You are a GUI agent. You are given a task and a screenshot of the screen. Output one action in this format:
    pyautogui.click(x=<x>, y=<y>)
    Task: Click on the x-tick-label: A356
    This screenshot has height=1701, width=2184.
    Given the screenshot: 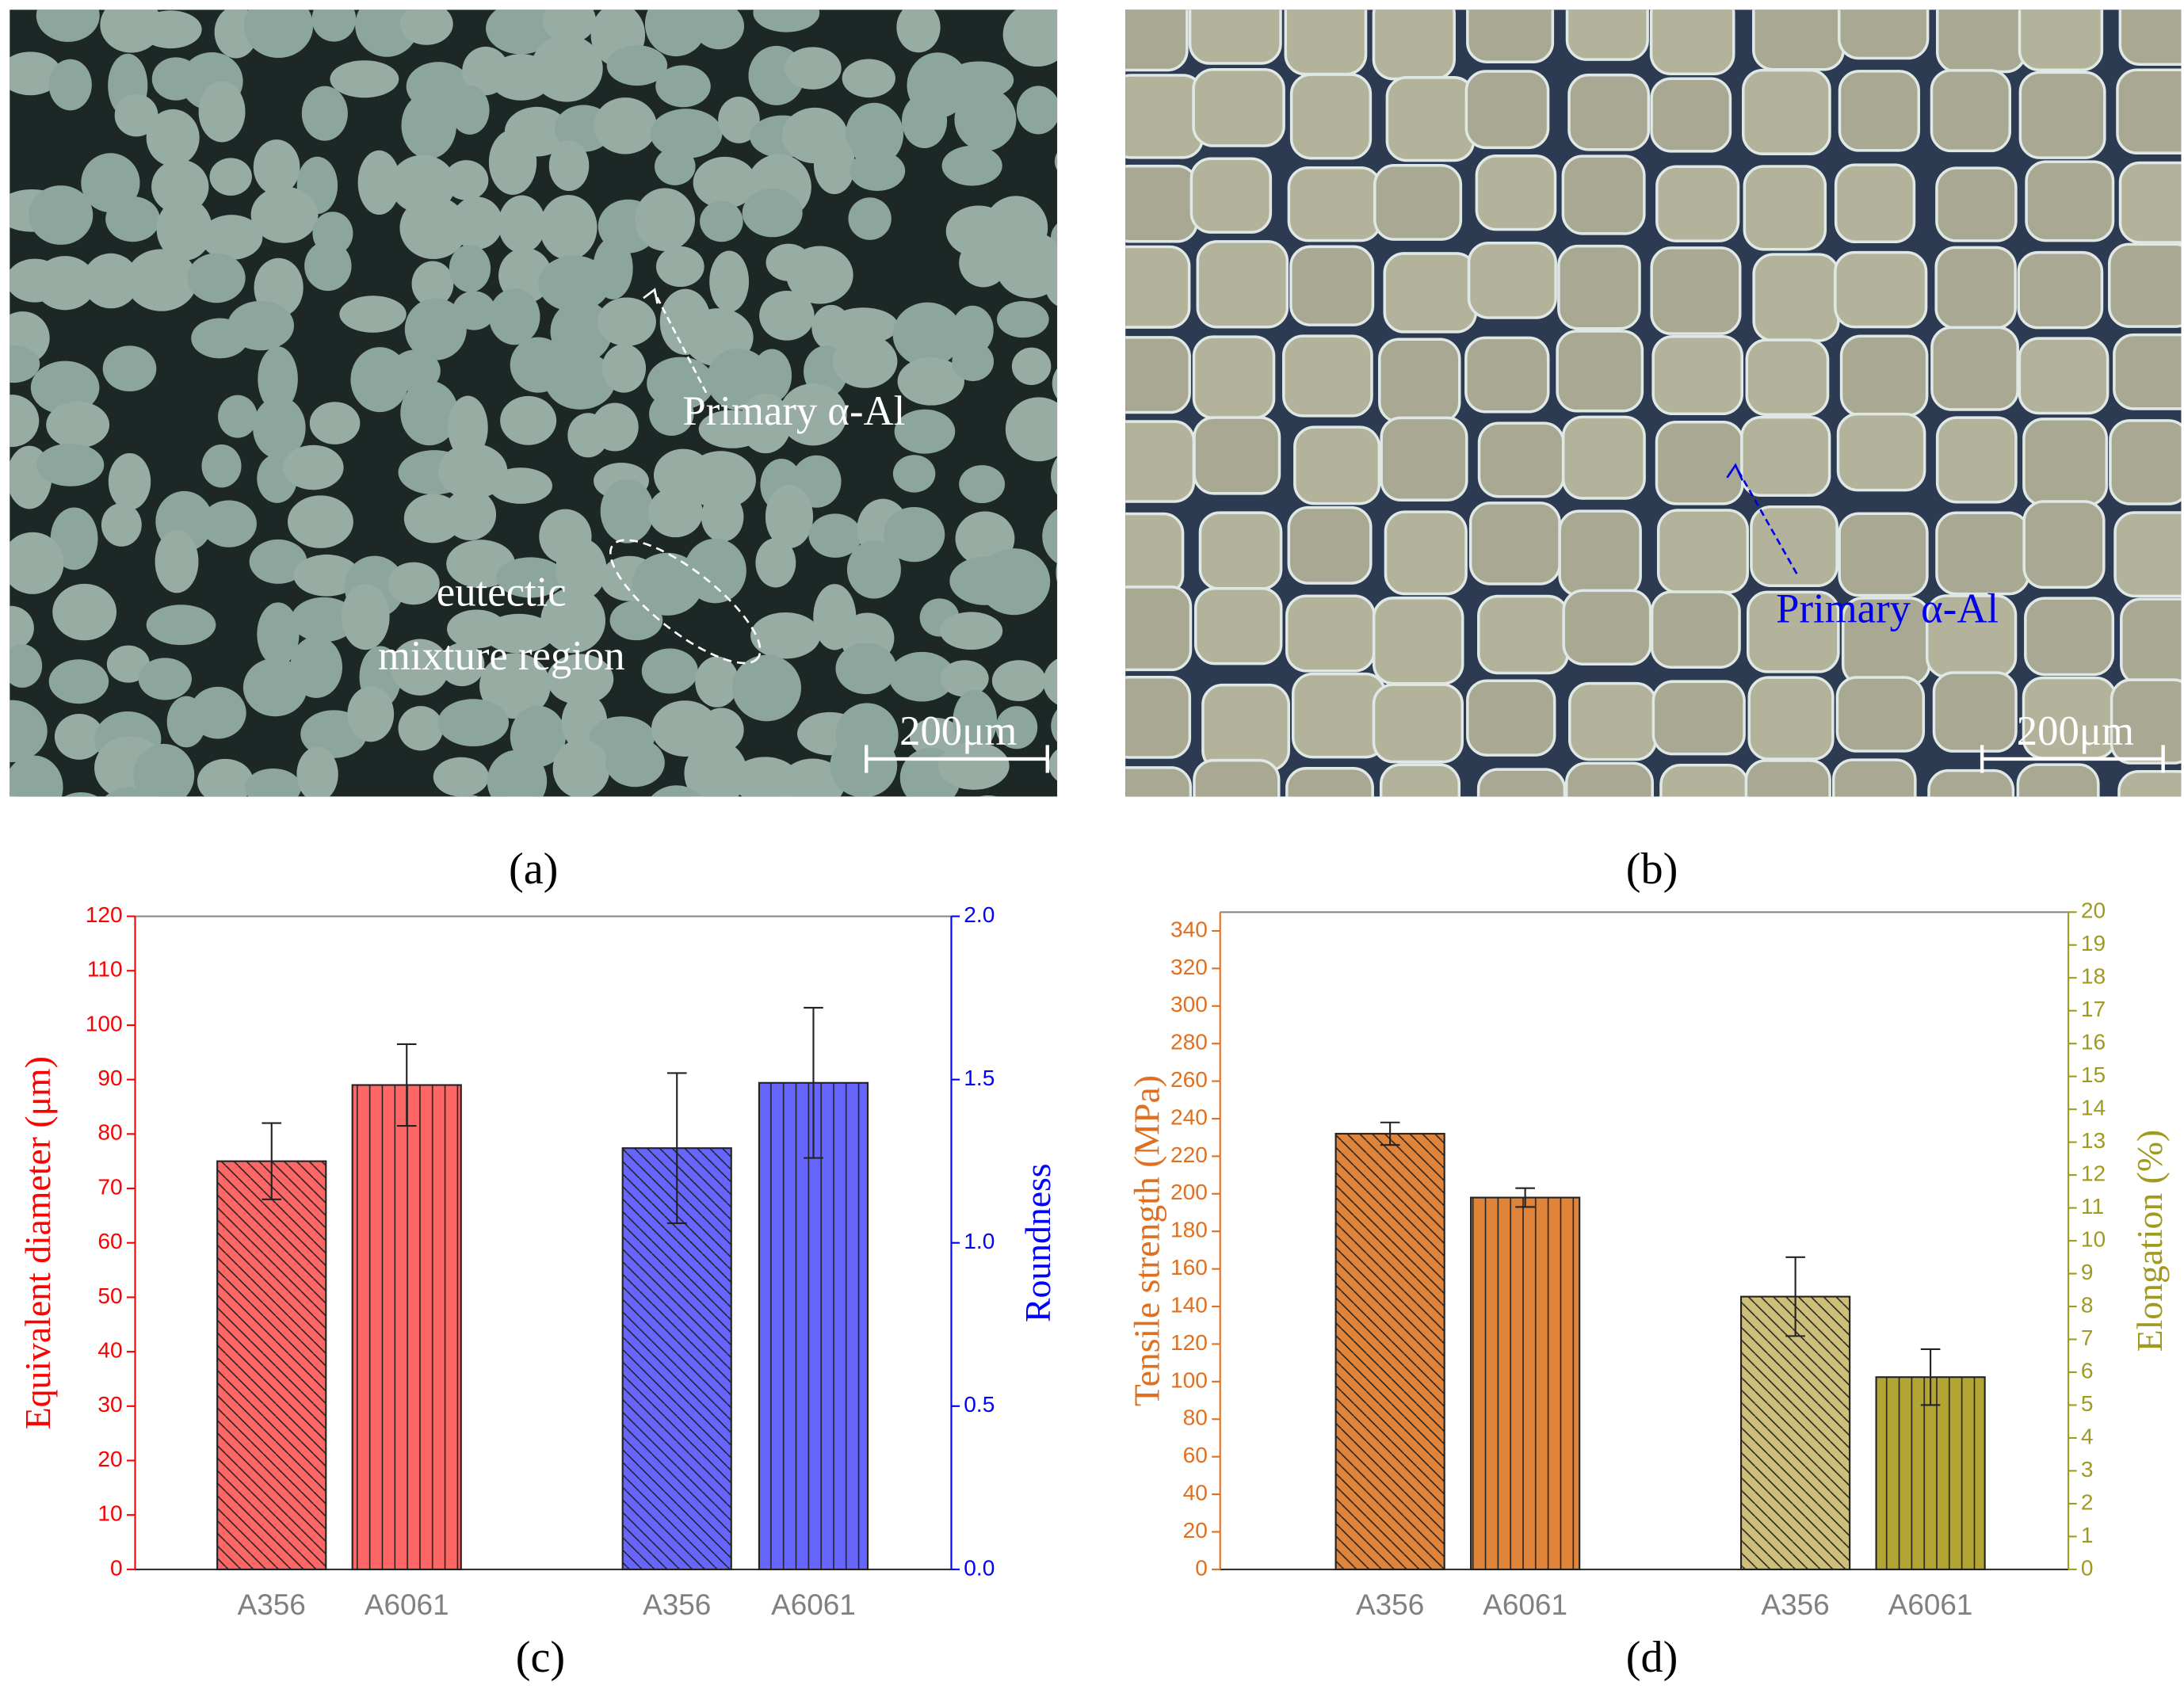 What is the action you would take?
    pyautogui.click(x=272, y=1604)
    